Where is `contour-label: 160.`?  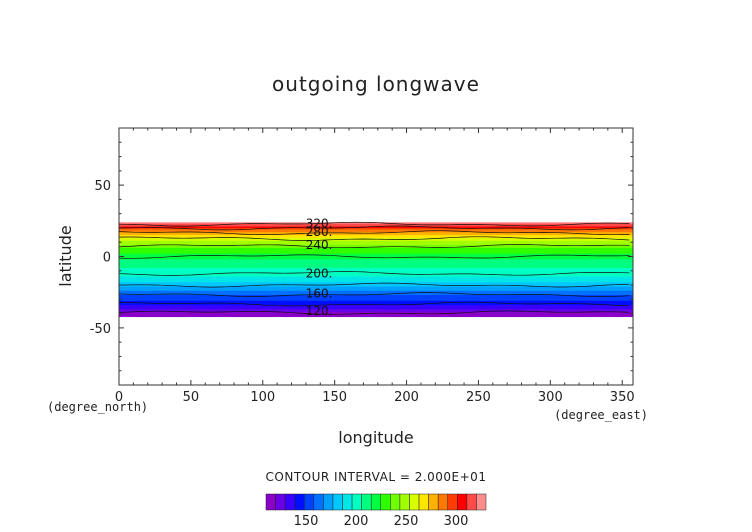 contour-label: 160. is located at coordinates (319, 294).